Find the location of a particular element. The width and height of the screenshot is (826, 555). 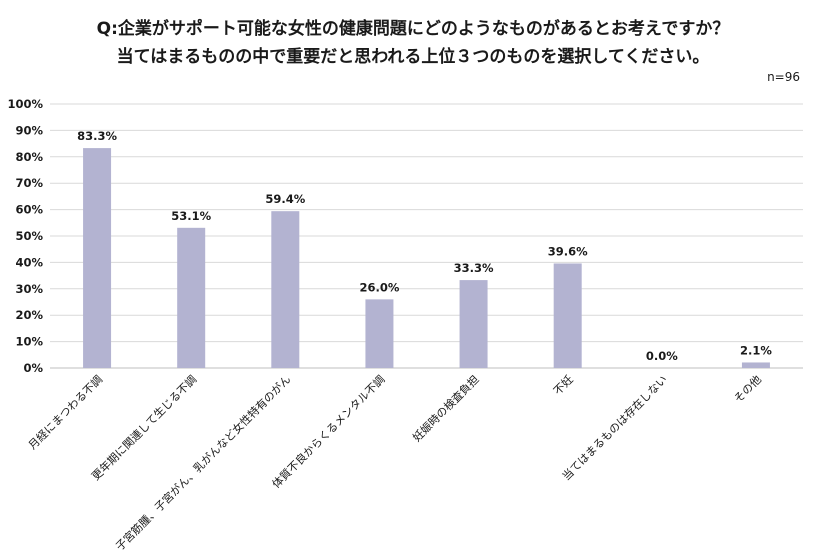

y-tick-label: 90% is located at coordinates (29, 130).